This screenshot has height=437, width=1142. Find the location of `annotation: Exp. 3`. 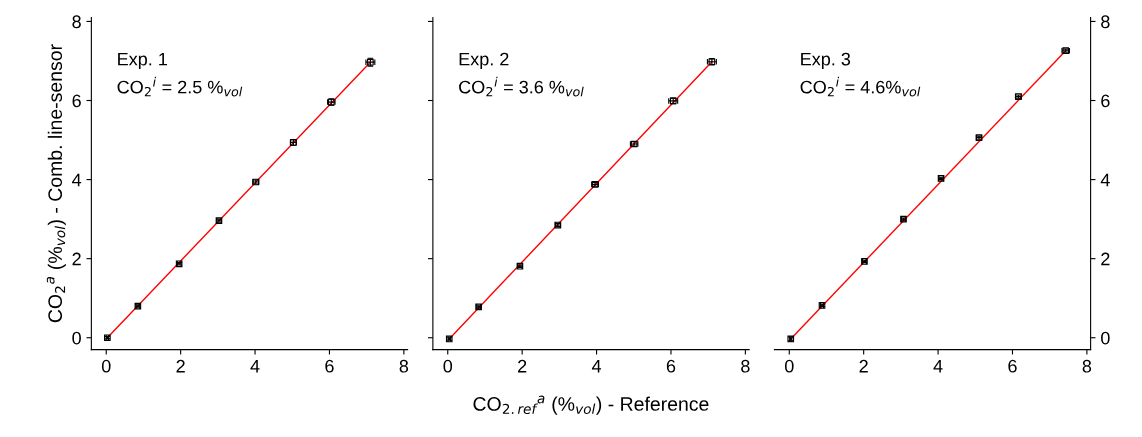

annotation: Exp. 3 is located at coordinates (826, 61).